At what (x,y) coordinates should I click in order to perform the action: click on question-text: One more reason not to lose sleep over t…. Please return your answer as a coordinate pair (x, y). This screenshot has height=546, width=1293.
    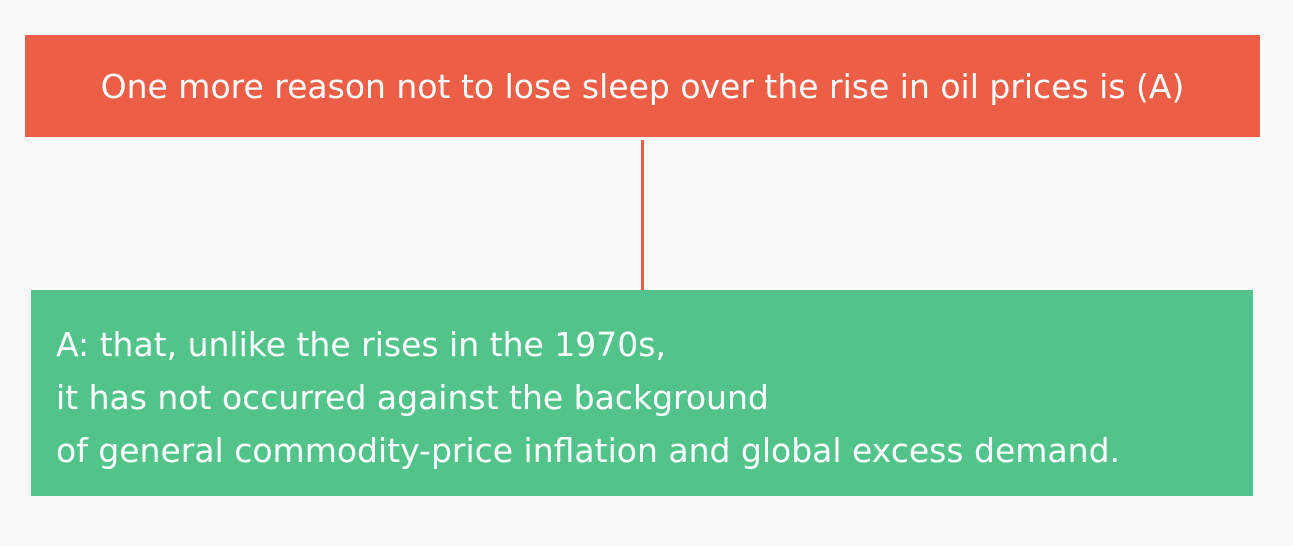
    Looking at the image, I should click on (642, 86).